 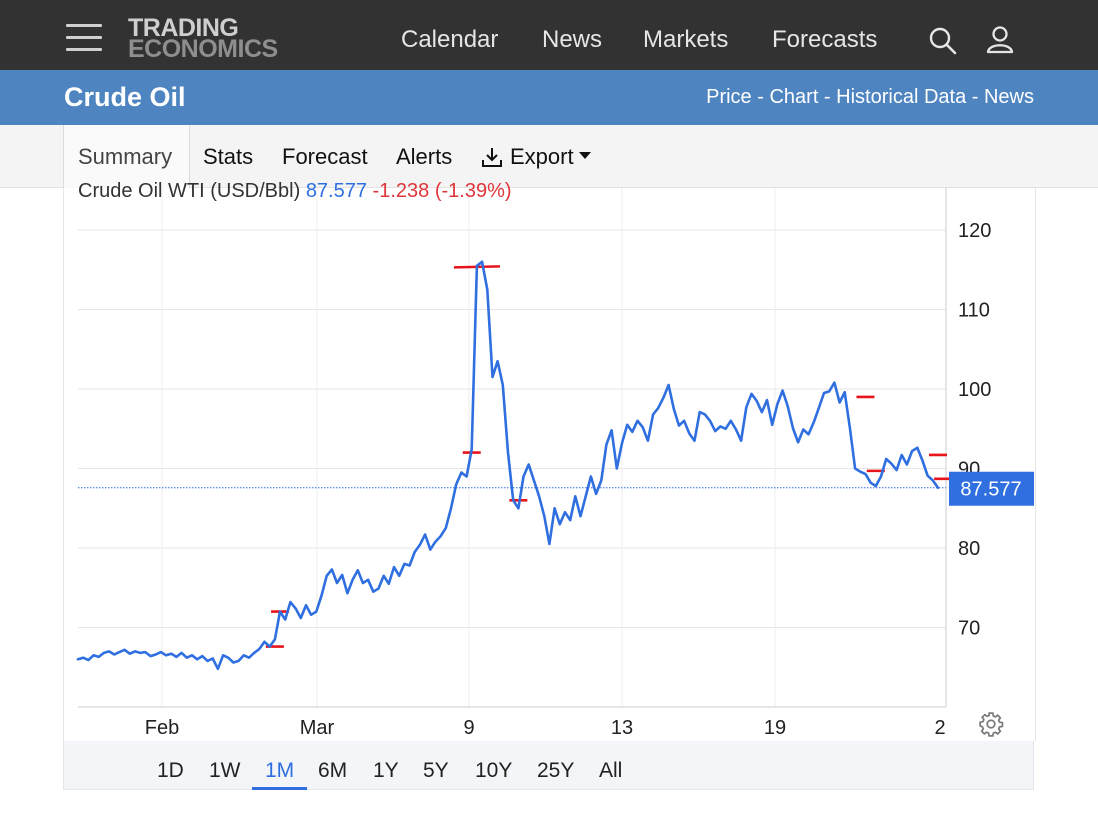 I want to click on x-tick-label: Mar, so click(x=317, y=728).